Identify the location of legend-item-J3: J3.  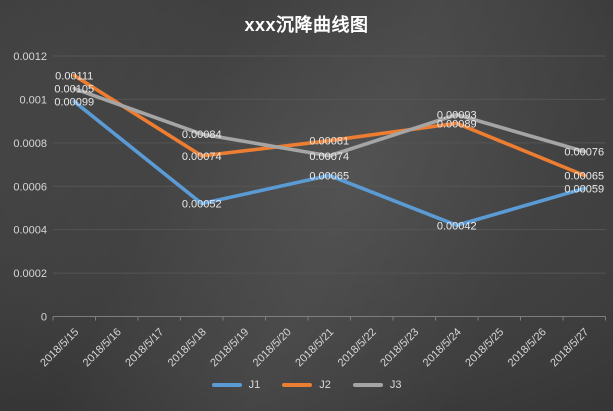
(377, 385).